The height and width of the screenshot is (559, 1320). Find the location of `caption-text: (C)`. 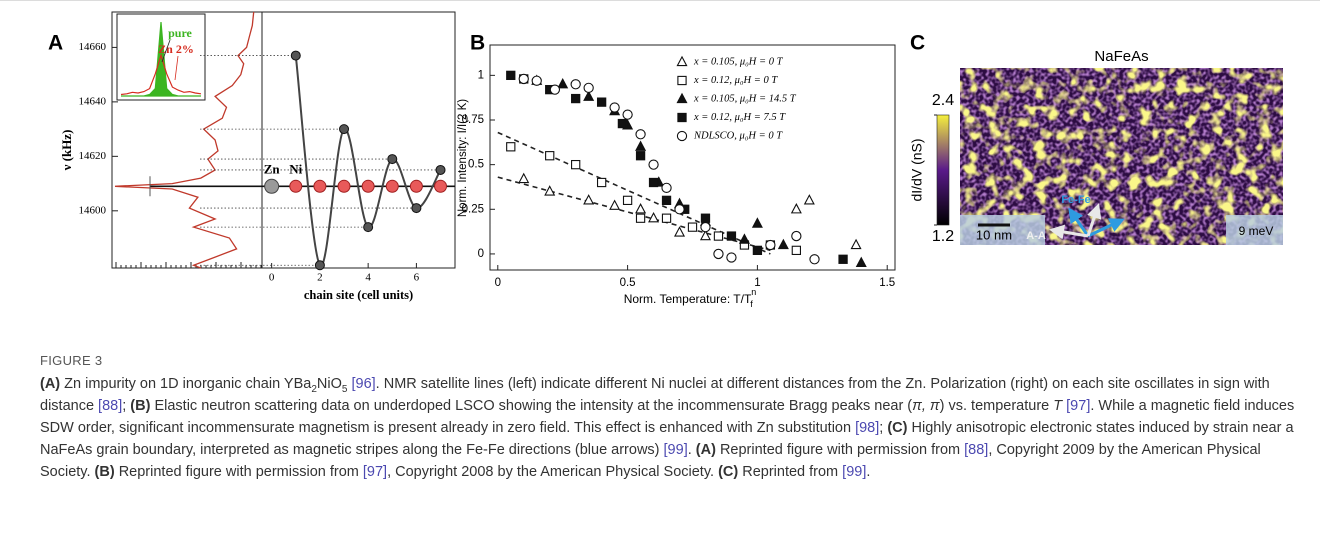

caption-text: (C) is located at coordinates (728, 472).